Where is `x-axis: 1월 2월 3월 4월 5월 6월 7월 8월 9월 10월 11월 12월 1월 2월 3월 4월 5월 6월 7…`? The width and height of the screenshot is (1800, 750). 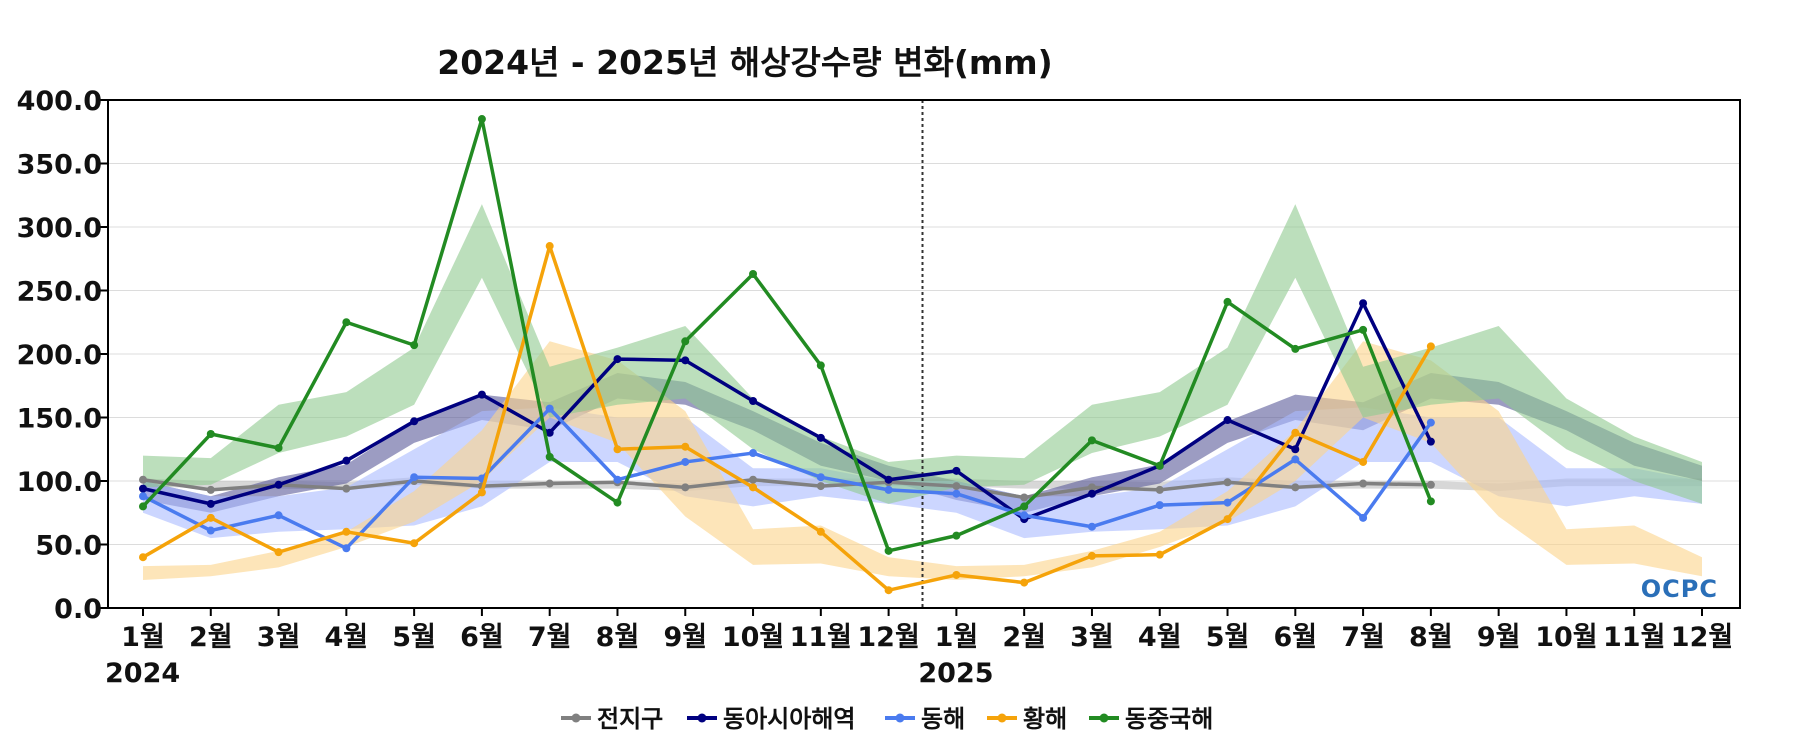
x-axis: 1월 2월 3월 4월 5월 6월 7월 8월 9월 10월 11월 12월 1월 2월 3월 4월 5월 6월 7… is located at coordinates (919, 648).